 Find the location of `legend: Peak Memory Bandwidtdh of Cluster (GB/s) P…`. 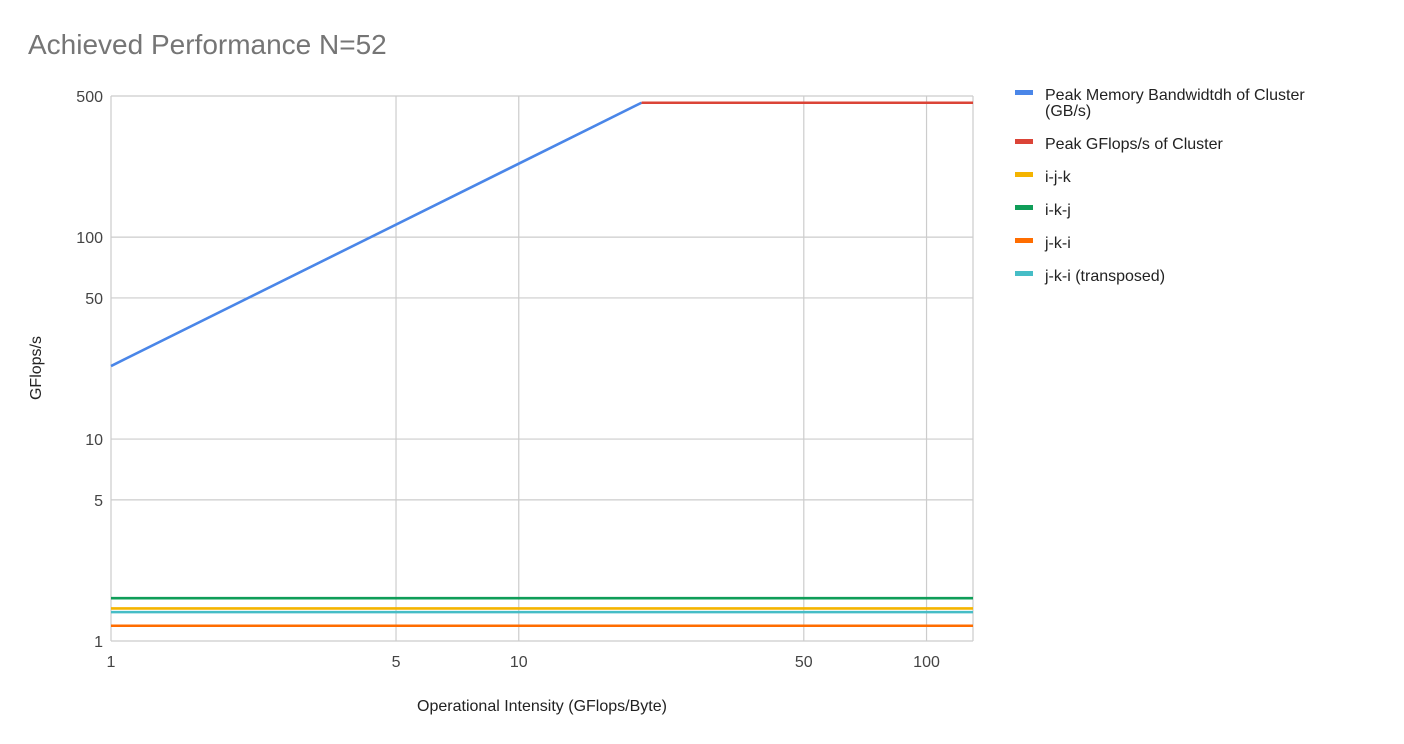

legend: Peak Memory Bandwidtdh of Cluster (GB/s) P… is located at coordinates (1160, 186).